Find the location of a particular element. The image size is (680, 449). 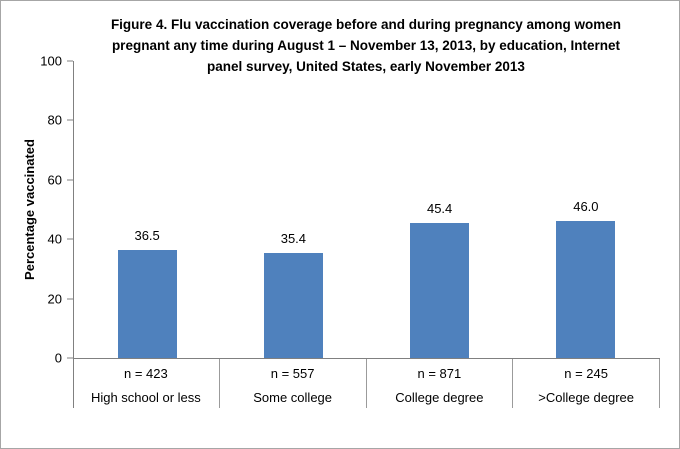

bar-college-degree is located at coordinates (440, 290).